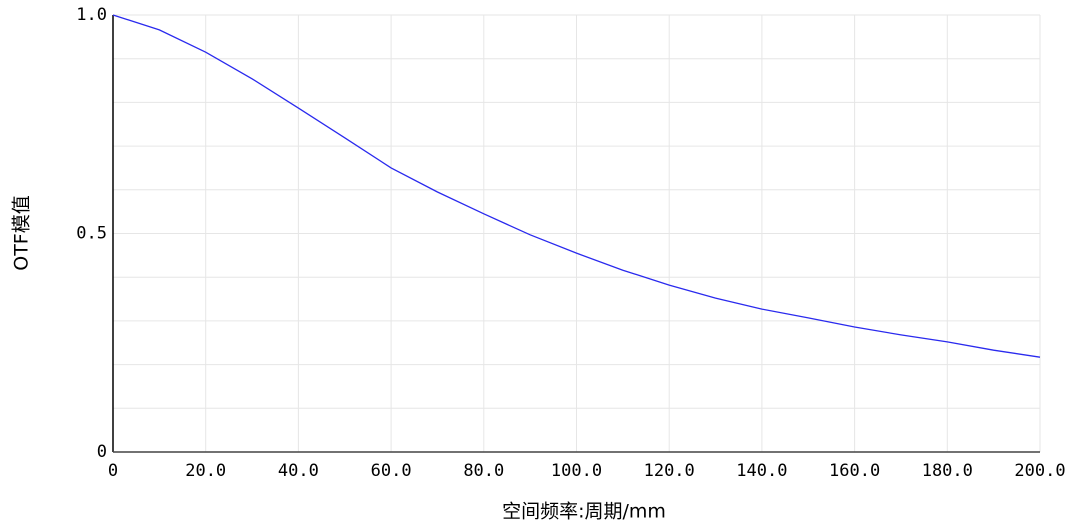  What do you see at coordinates (483, 471) in the screenshot?
I see `x-tick-label: 80.0` at bounding box center [483, 471].